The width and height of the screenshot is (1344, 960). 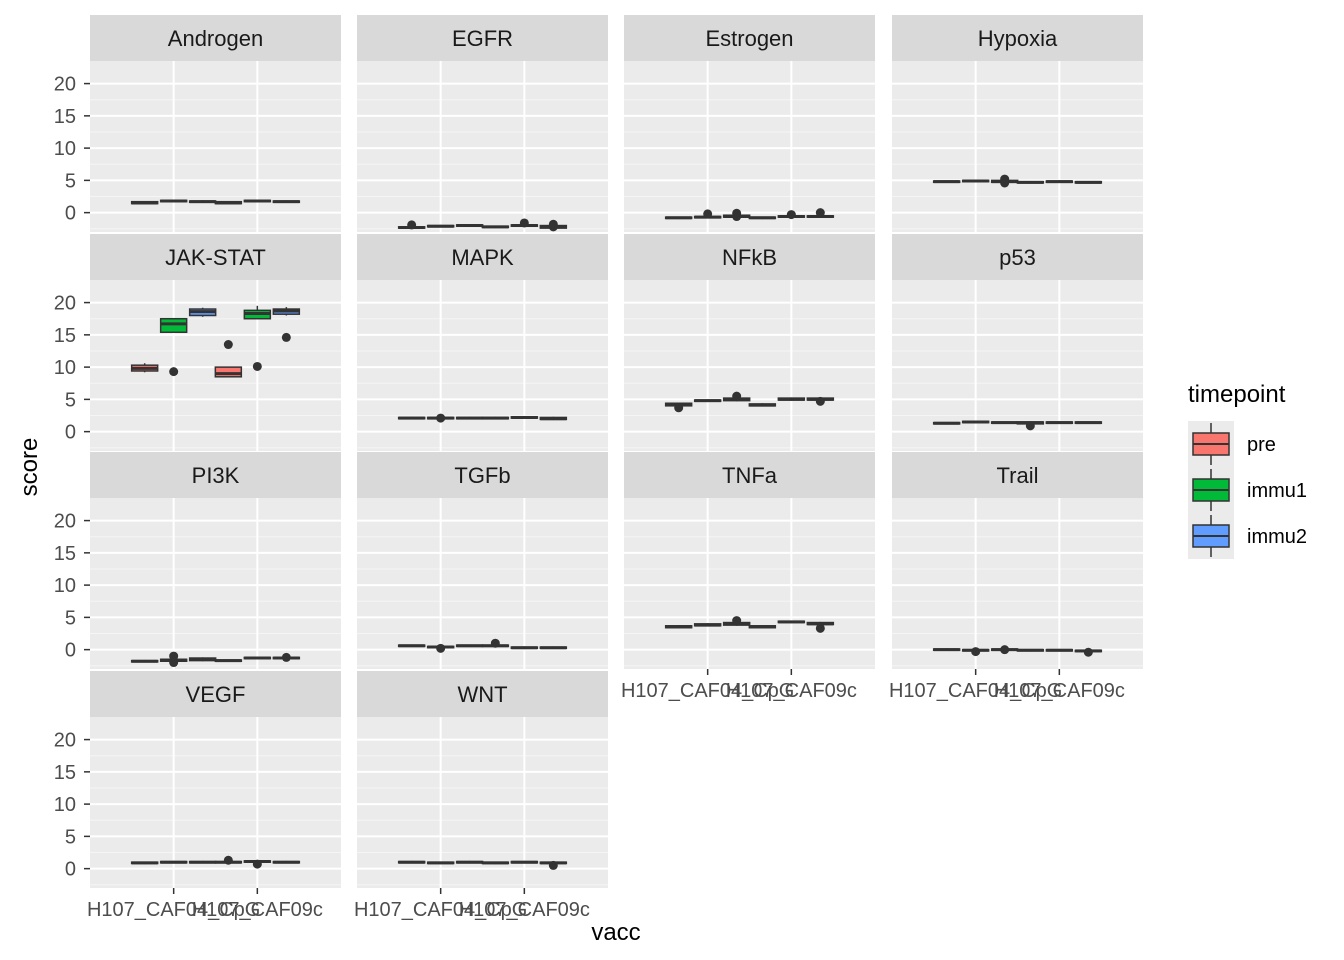 What do you see at coordinates (615, 932) in the screenshot?
I see `x-axis-title: vacc` at bounding box center [615, 932].